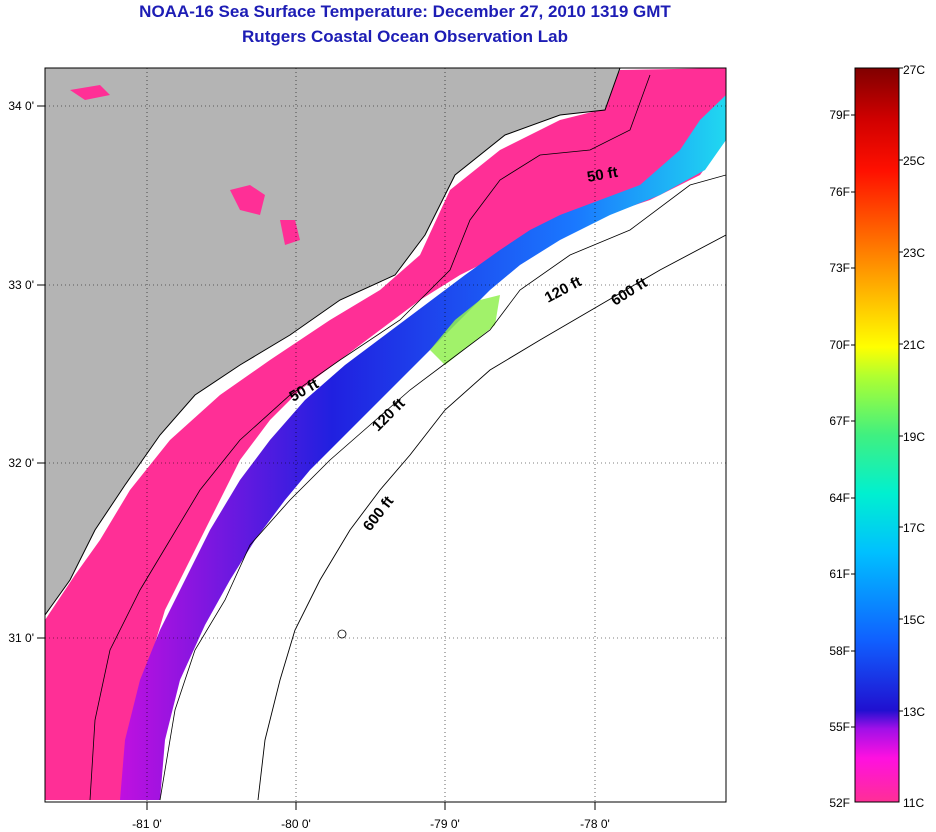 The width and height of the screenshot is (936, 832). Describe the element at coordinates (839, 727) in the screenshot. I see `colorbar-f-label: 55F` at that location.